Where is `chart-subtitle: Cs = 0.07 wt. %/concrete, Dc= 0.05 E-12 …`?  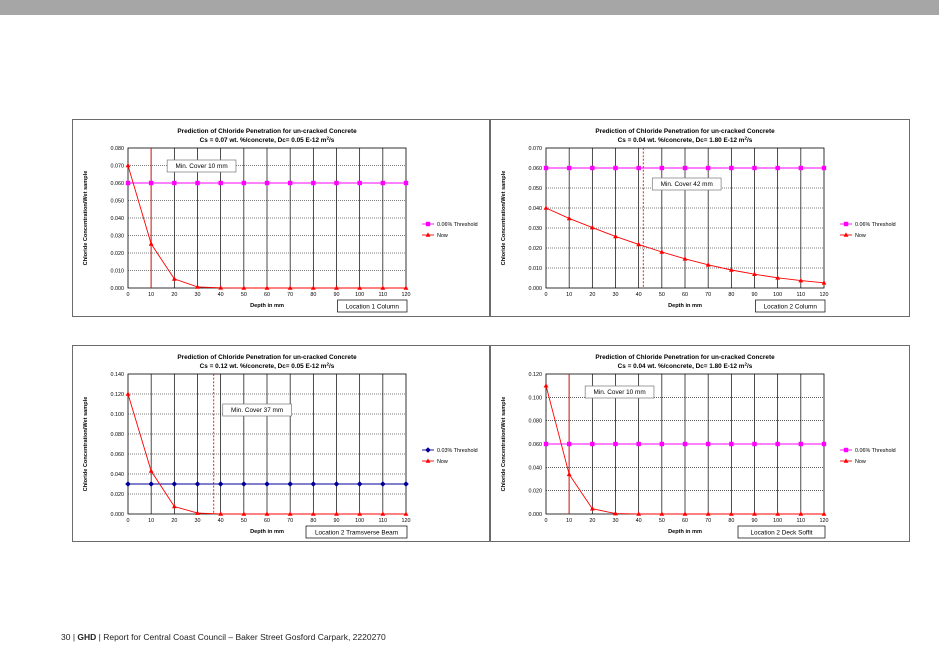 chart-subtitle: Cs = 0.07 wt. %/concrete, Dc= 0.05 E-12 … is located at coordinates (267, 140).